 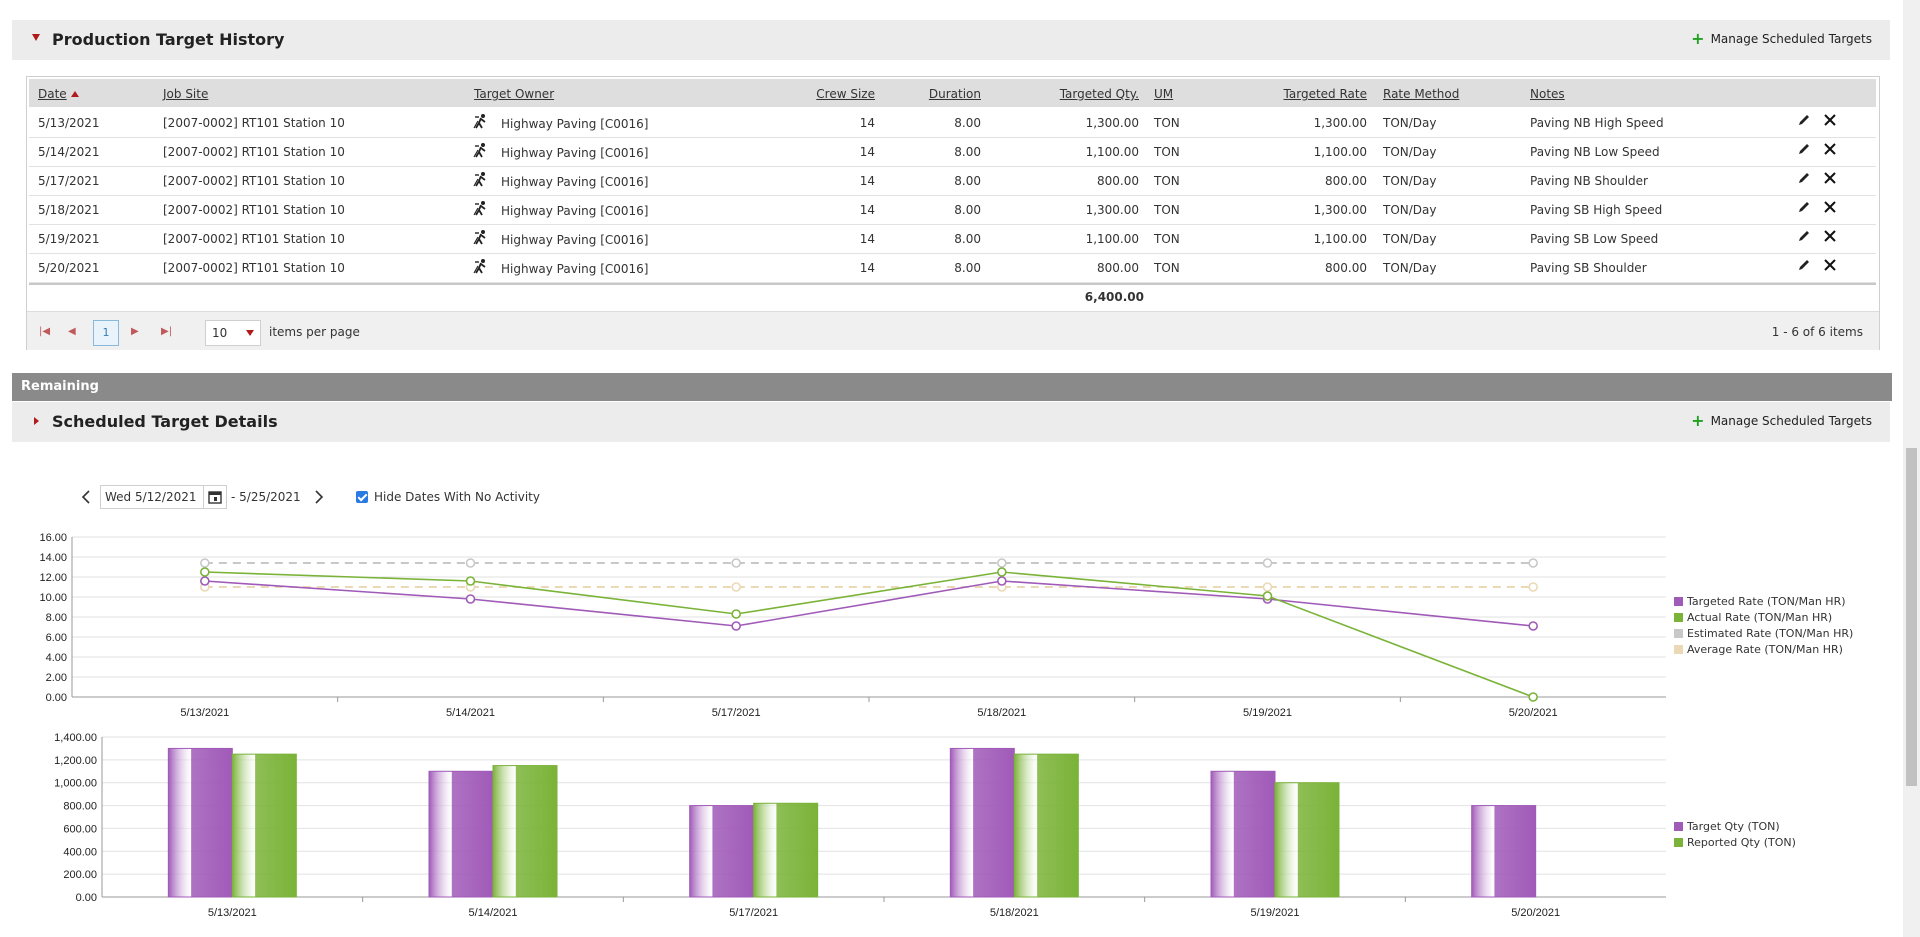 I want to click on calendar-button, so click(x=215, y=497).